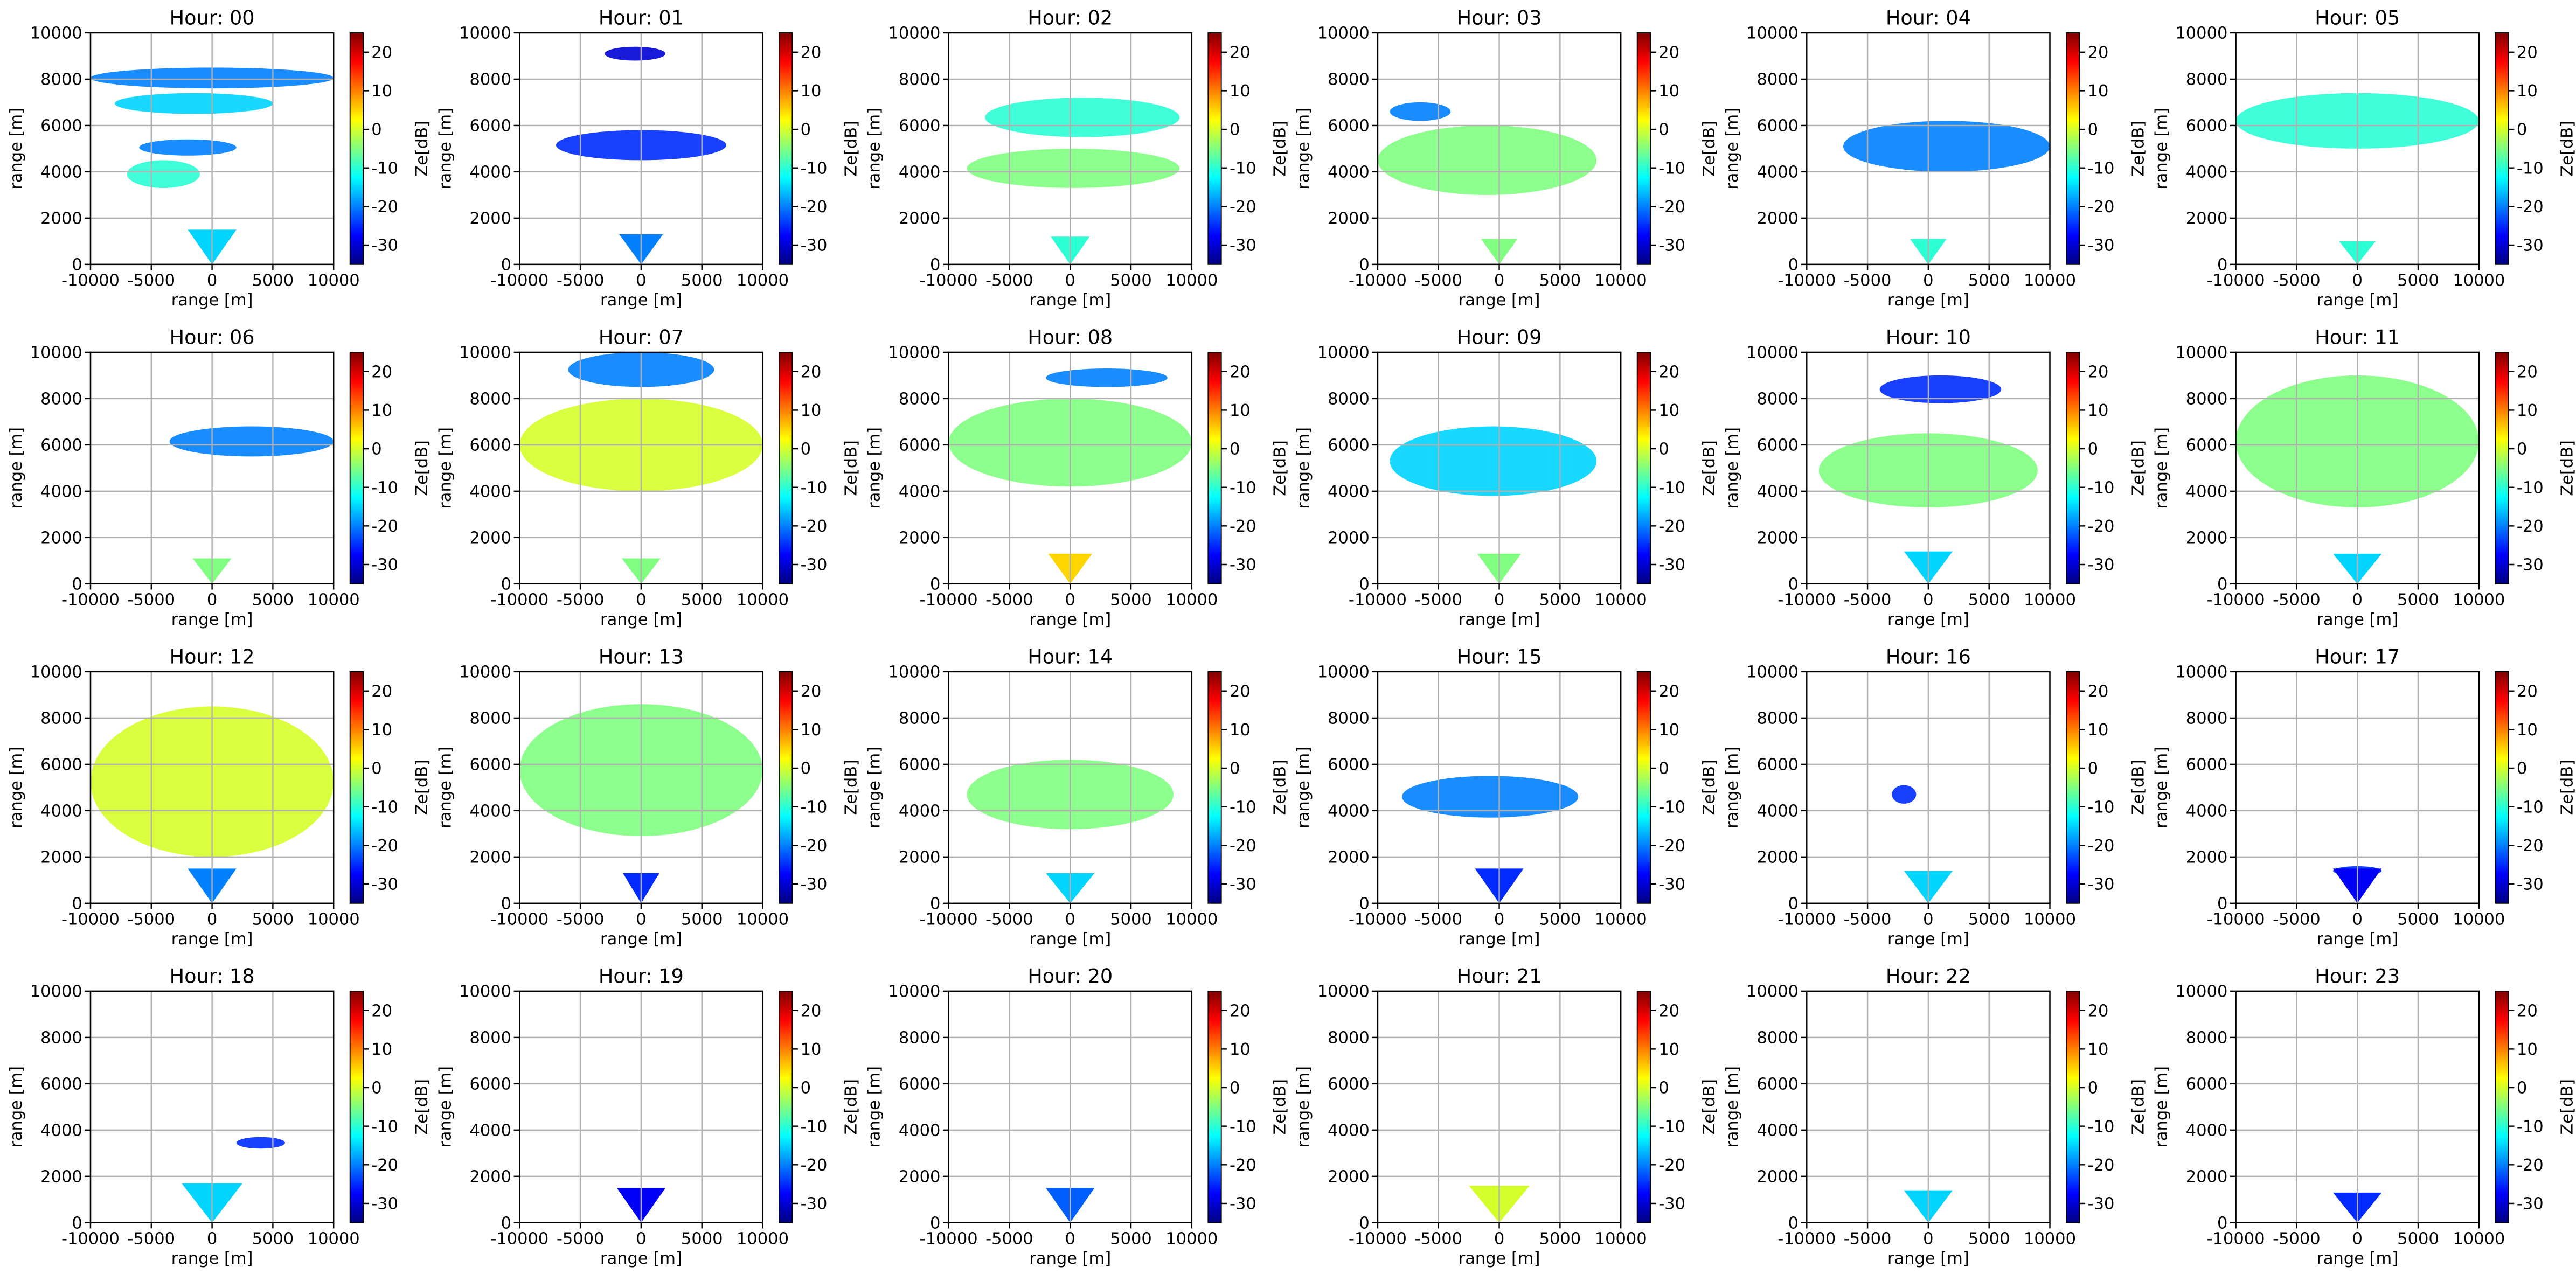  I want to click on chart-title: Hour: 10, so click(1928, 337).